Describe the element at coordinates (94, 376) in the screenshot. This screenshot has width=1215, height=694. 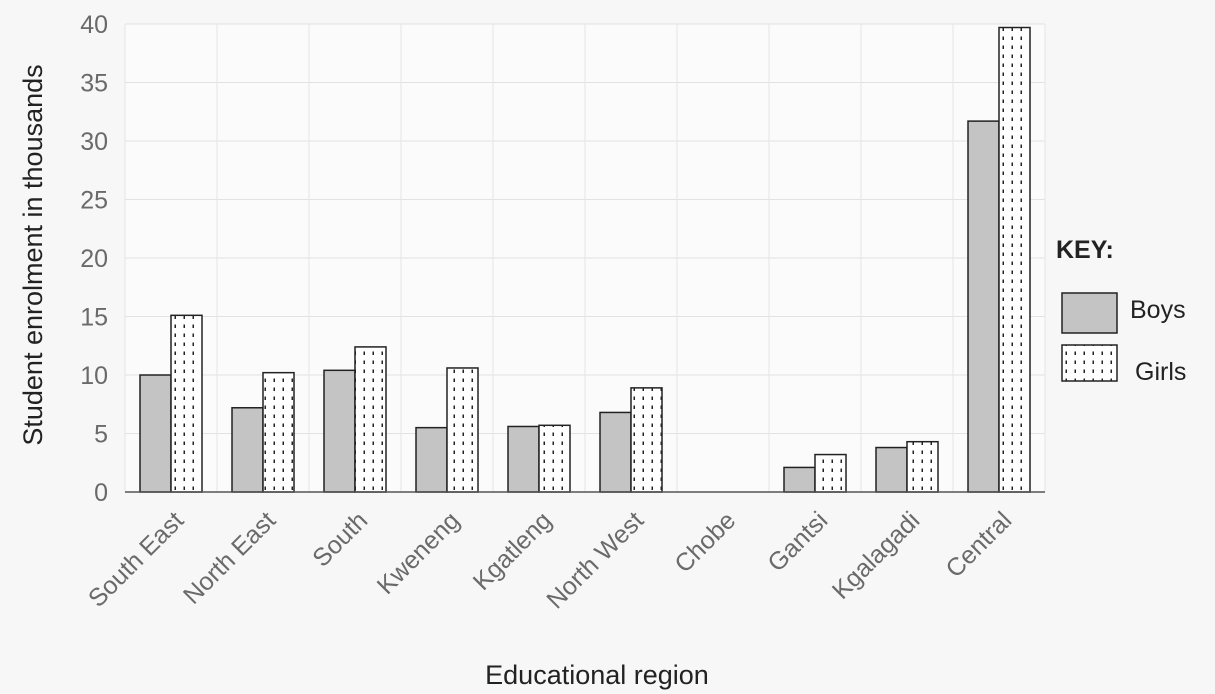
I see `y-tick-label: 10` at that location.